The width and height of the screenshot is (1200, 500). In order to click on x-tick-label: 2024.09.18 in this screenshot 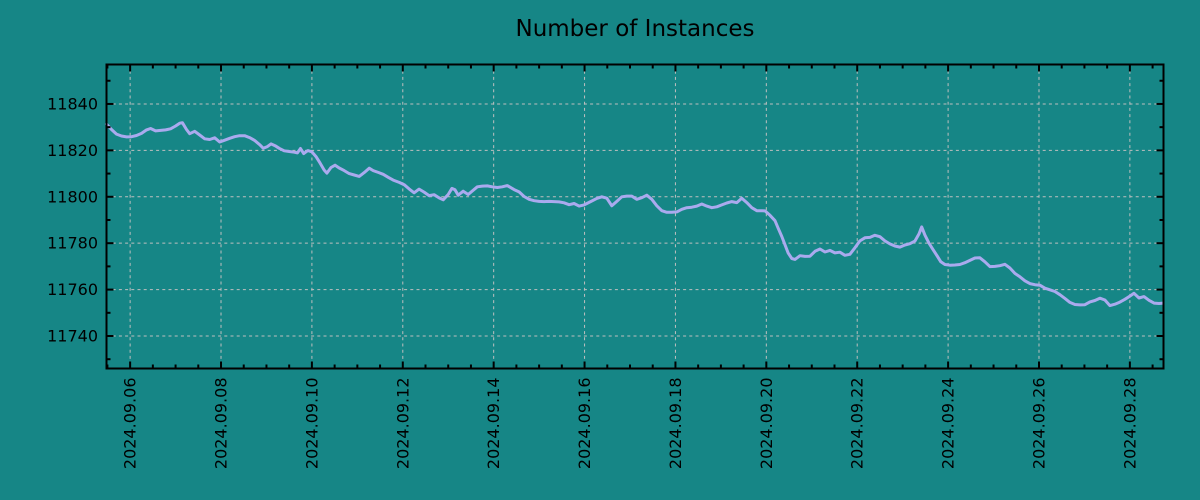, I will do `click(675, 424)`.